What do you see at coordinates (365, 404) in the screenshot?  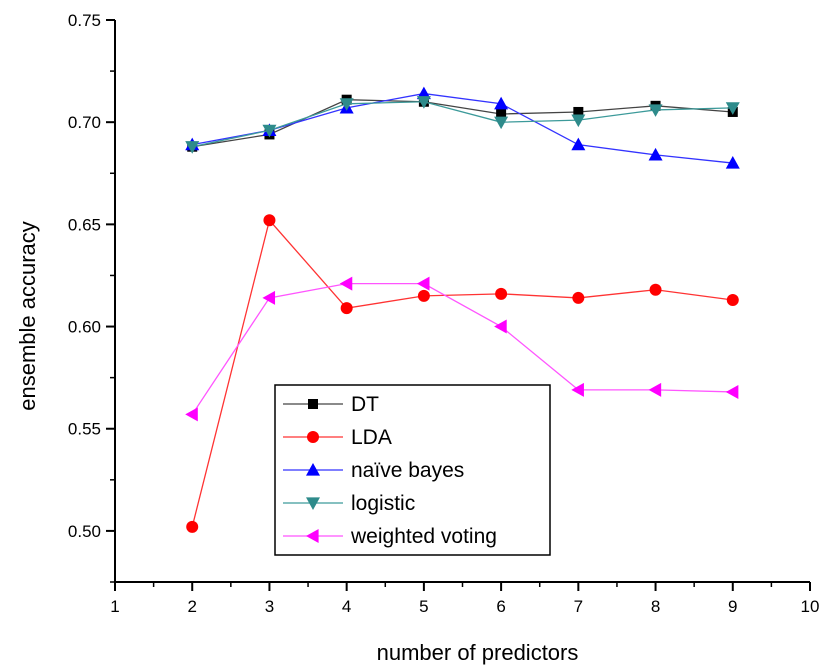 I see `legend-label: DT` at bounding box center [365, 404].